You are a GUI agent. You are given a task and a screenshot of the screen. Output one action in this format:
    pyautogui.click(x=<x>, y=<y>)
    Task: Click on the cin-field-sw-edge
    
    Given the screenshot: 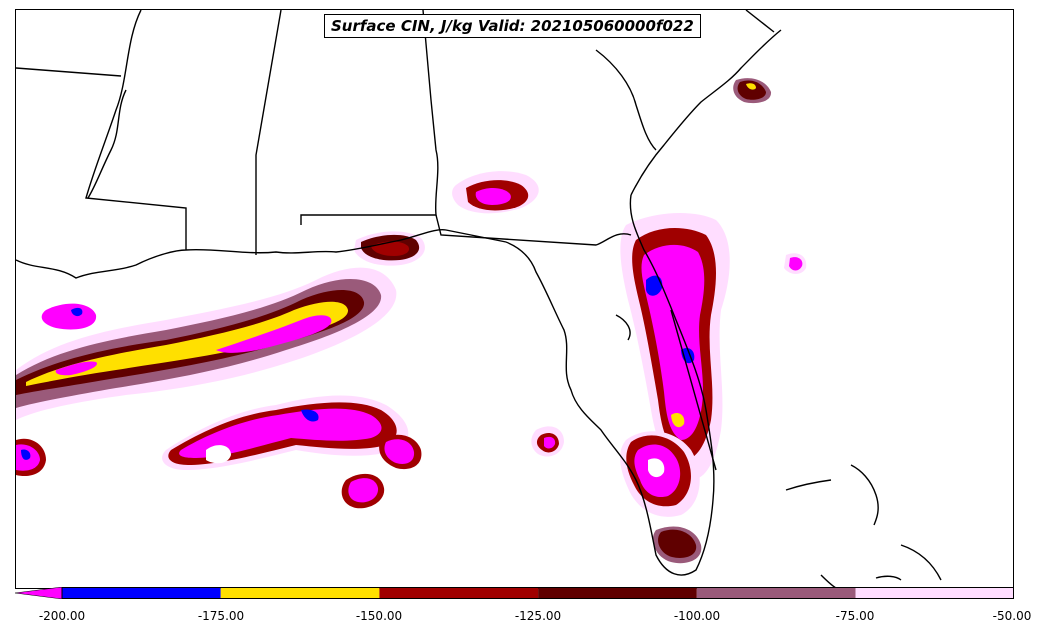 What is the action you would take?
    pyautogui.click(x=31, y=457)
    